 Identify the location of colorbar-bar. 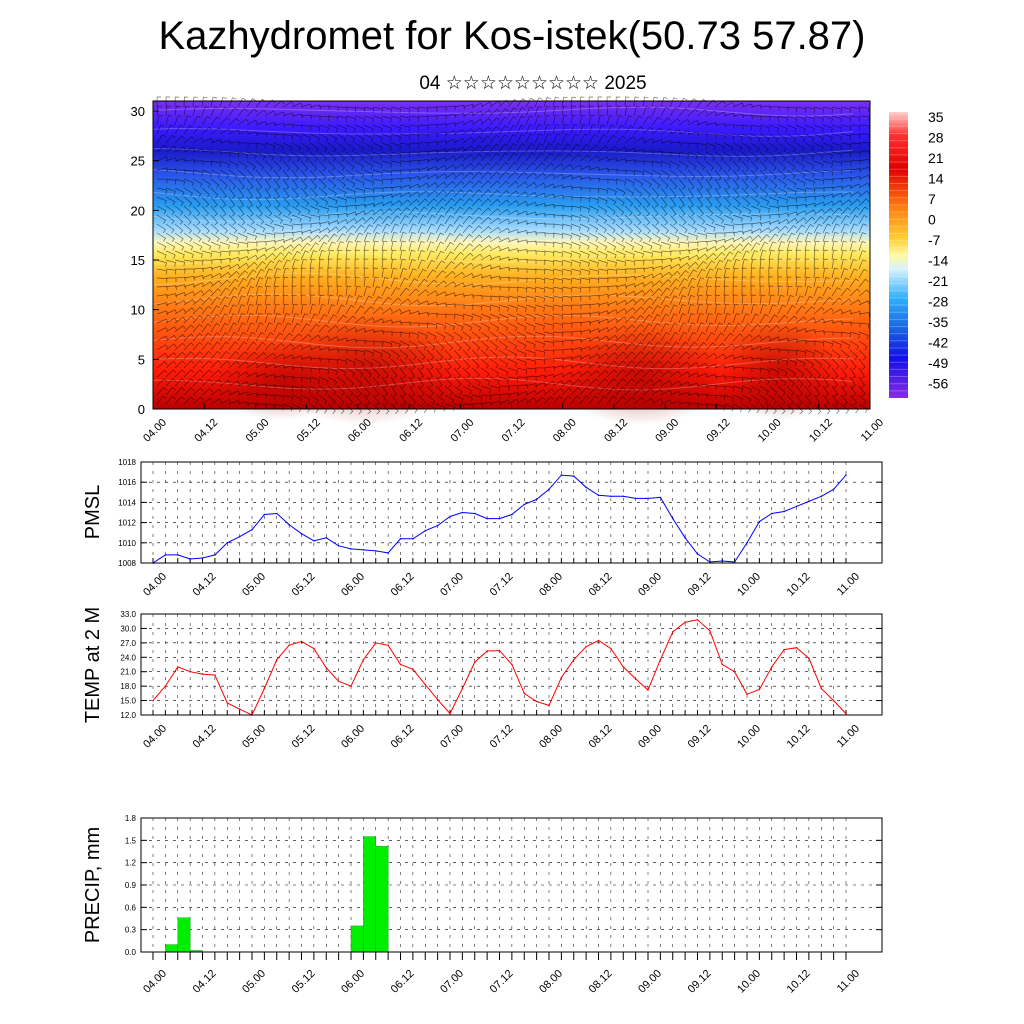
(898, 255).